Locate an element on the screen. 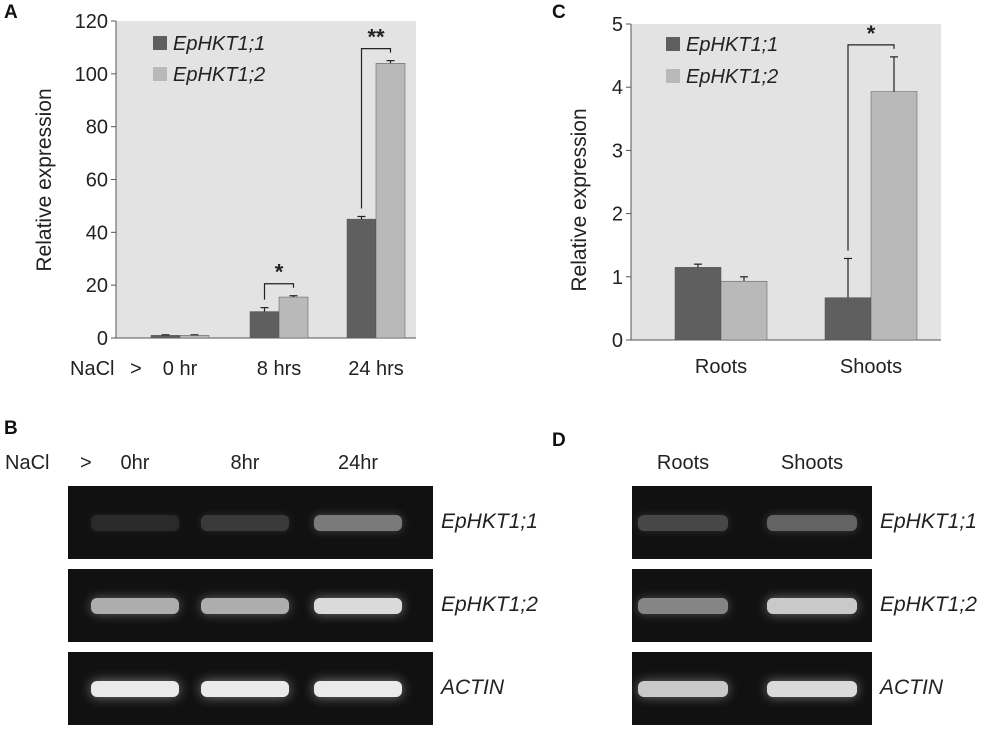 This screenshot has width=1000, height=729. x-tick-label: 0 hr is located at coordinates (180, 369).